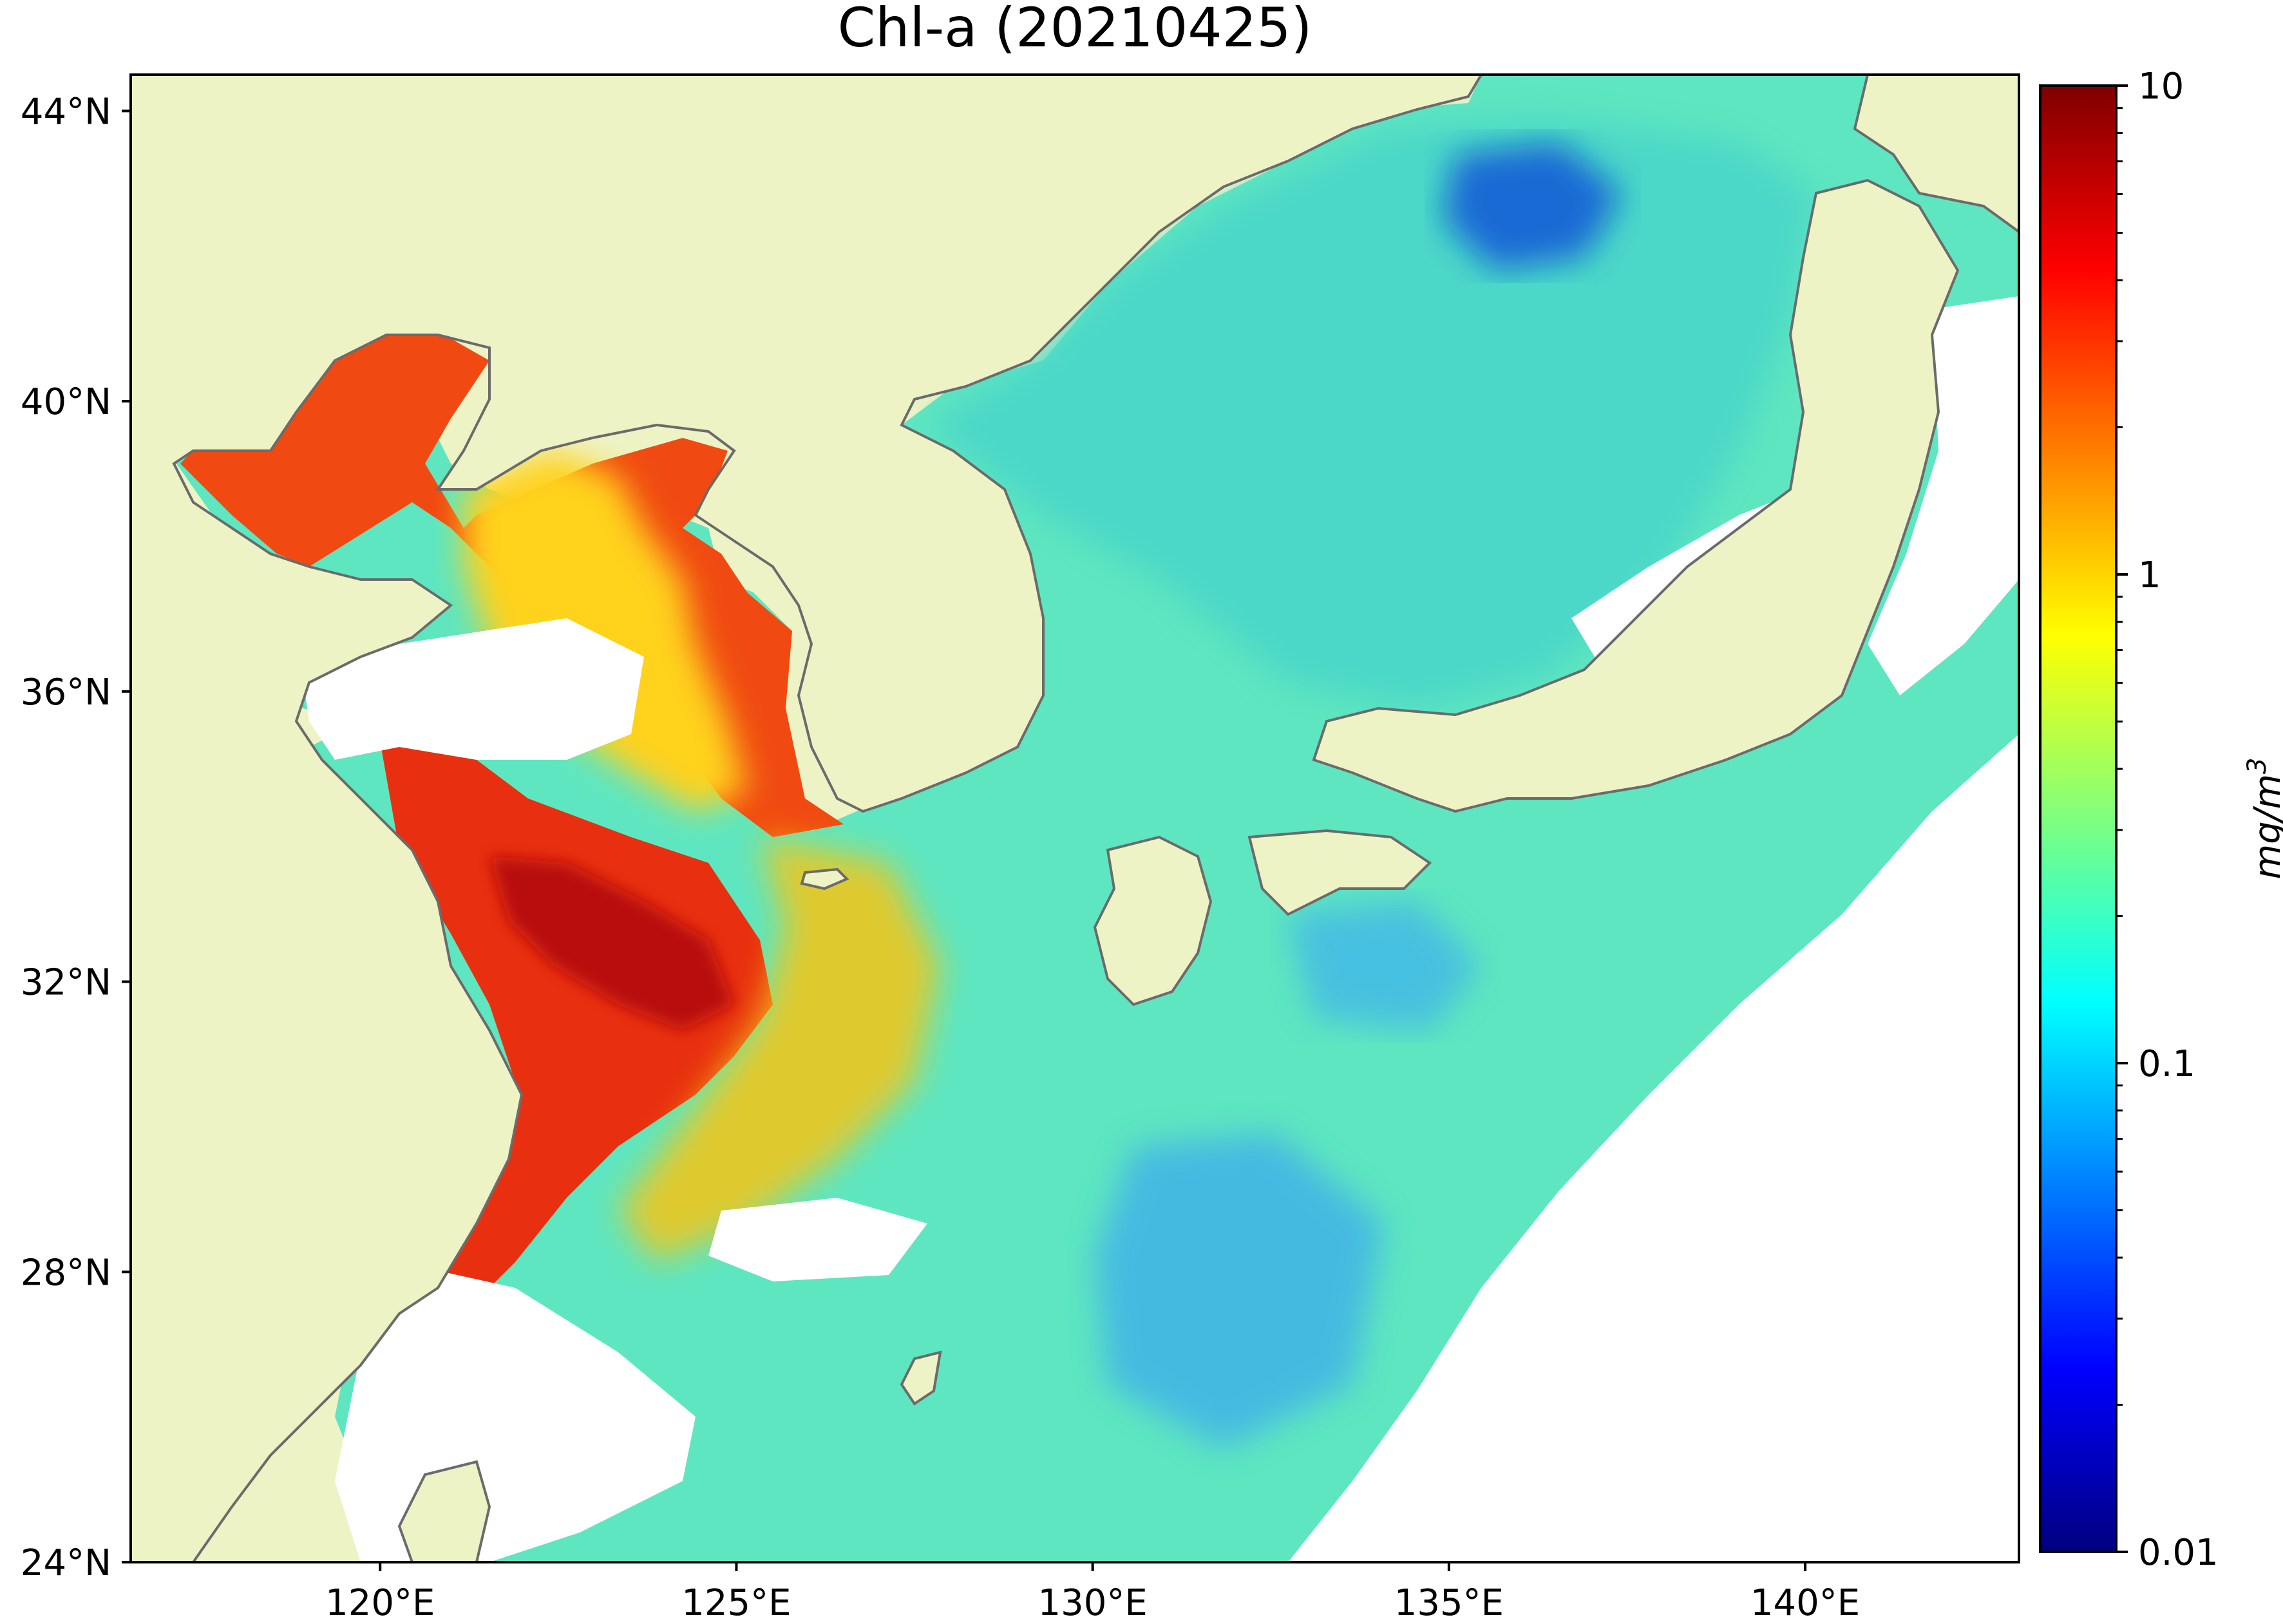 The width and height of the screenshot is (2283, 1624). I want to click on okinawa, so click(921, 1378).